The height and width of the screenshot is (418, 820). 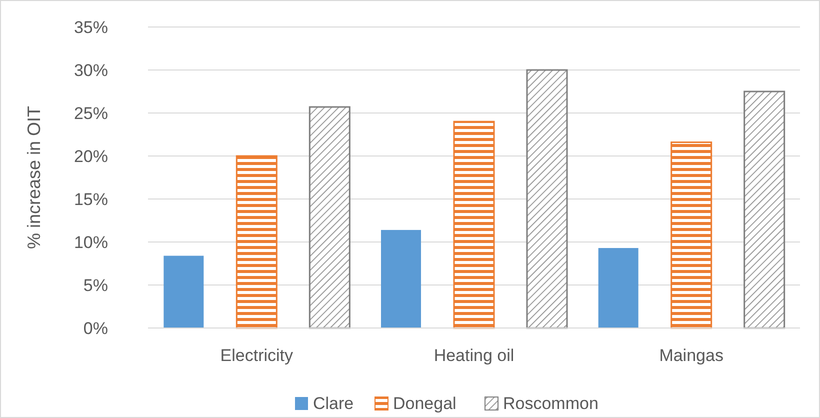 I want to click on y-tick-label: 25%, so click(x=91, y=113).